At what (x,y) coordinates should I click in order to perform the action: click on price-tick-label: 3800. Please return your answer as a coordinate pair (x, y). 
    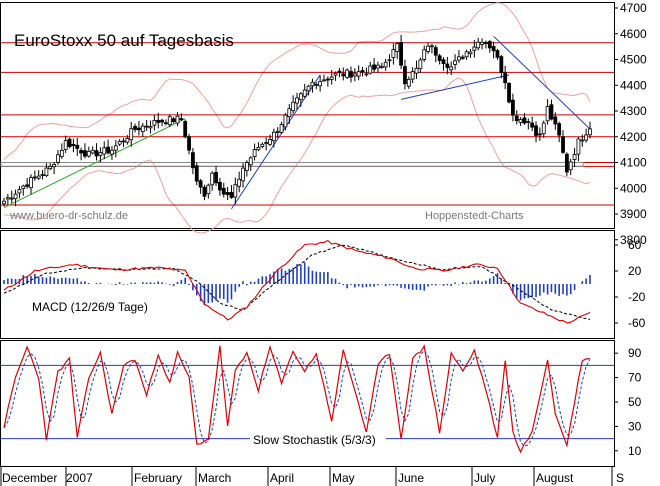
    Looking at the image, I should click on (633, 240).